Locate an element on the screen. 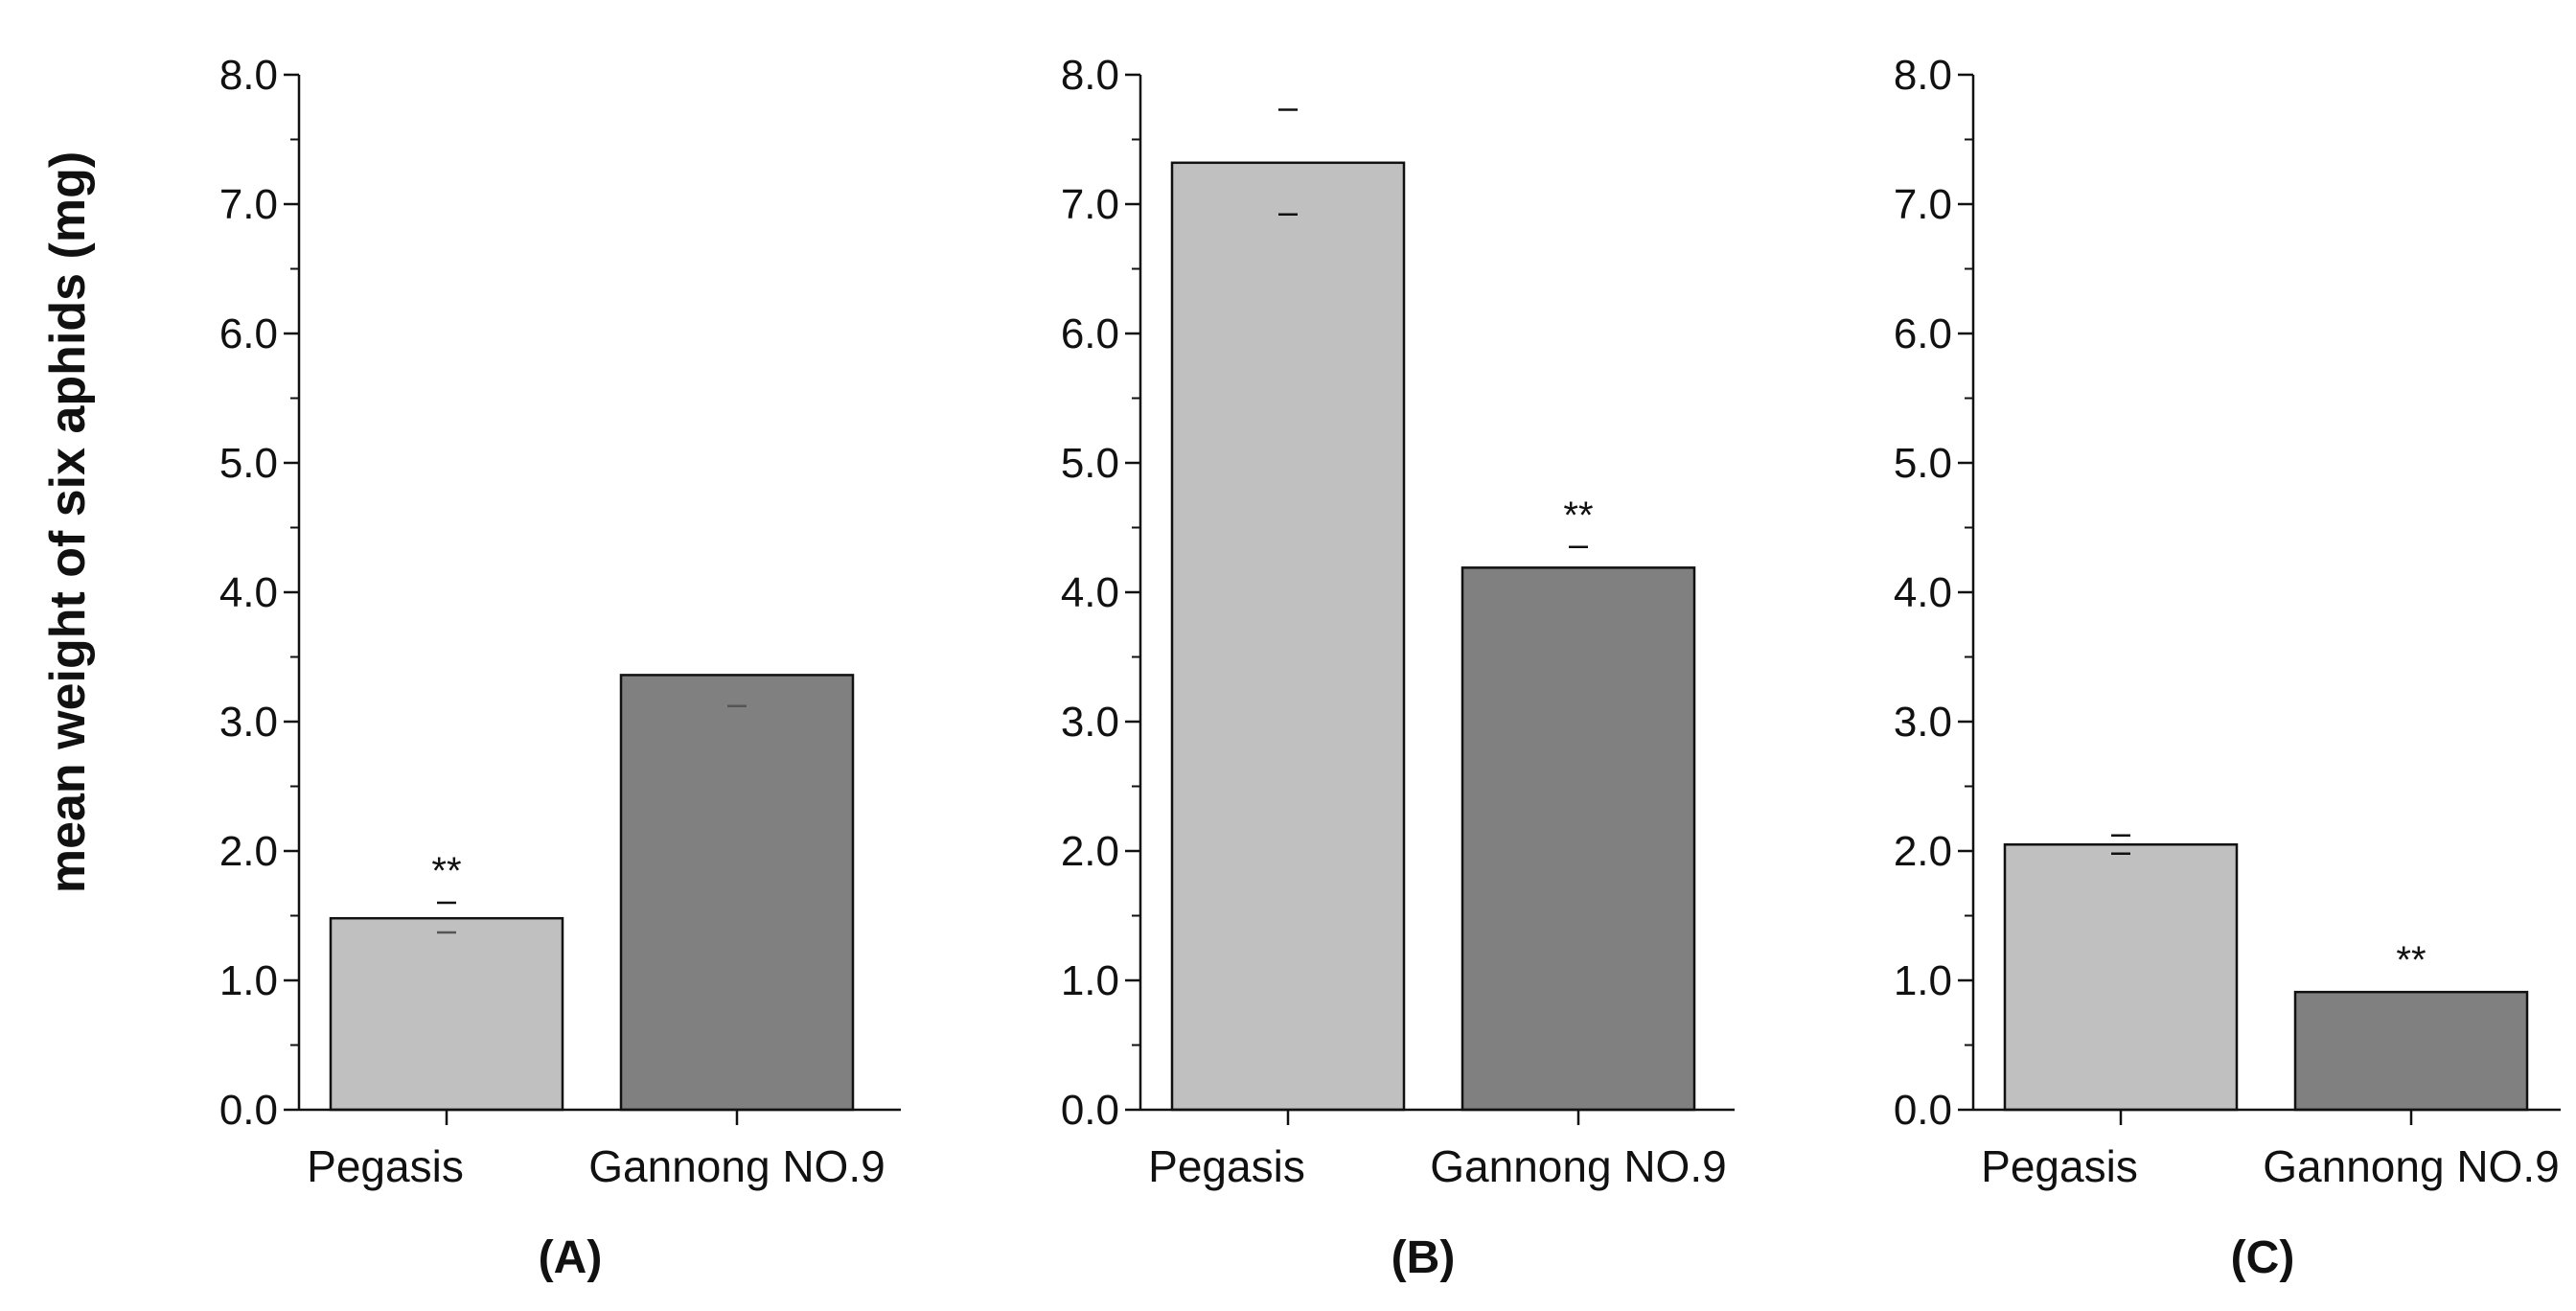 This screenshot has width=2576, height=1311. panel-label: (C) is located at coordinates (2263, 1257).